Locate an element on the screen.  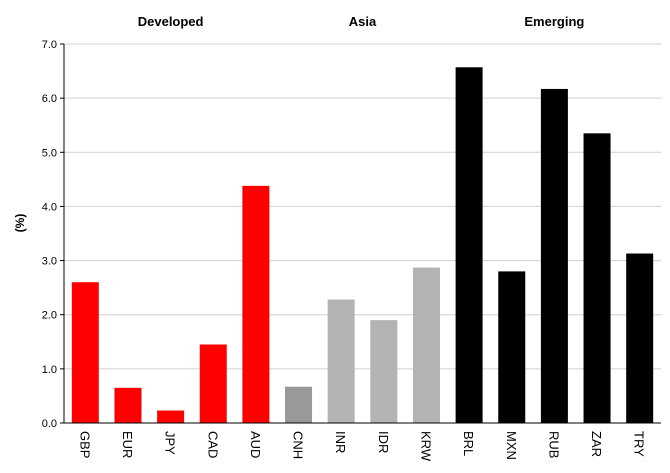
y-tick-label: 1.0 is located at coordinates (49, 370).